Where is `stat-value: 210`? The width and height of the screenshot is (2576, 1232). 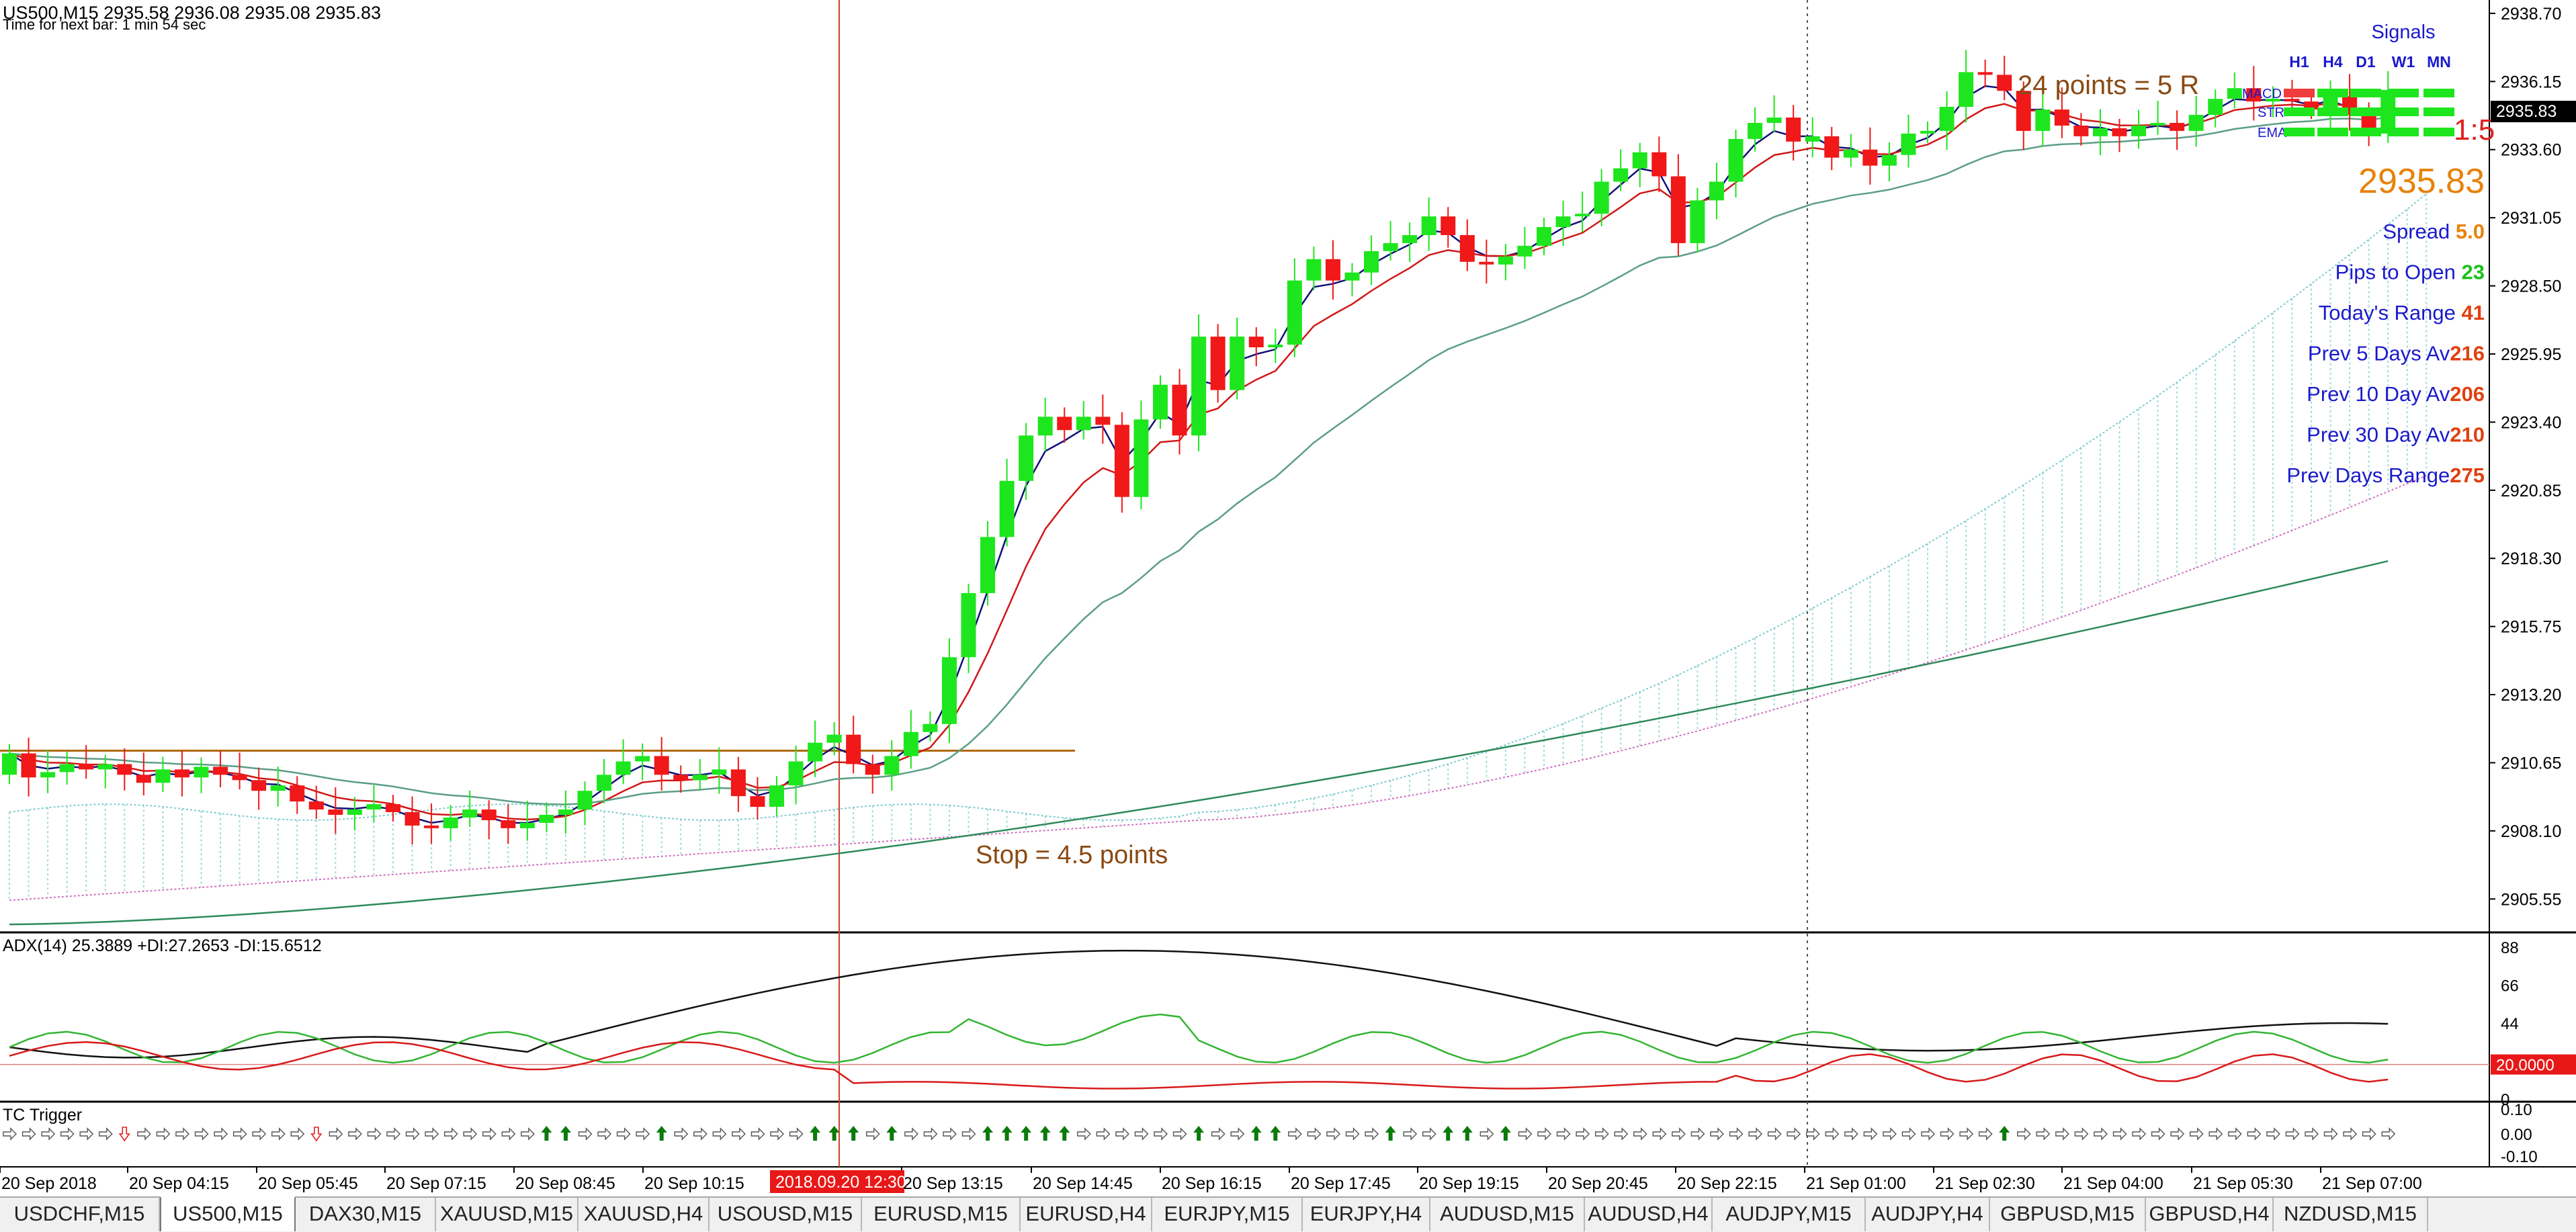 stat-value: 210 is located at coordinates (2467, 435).